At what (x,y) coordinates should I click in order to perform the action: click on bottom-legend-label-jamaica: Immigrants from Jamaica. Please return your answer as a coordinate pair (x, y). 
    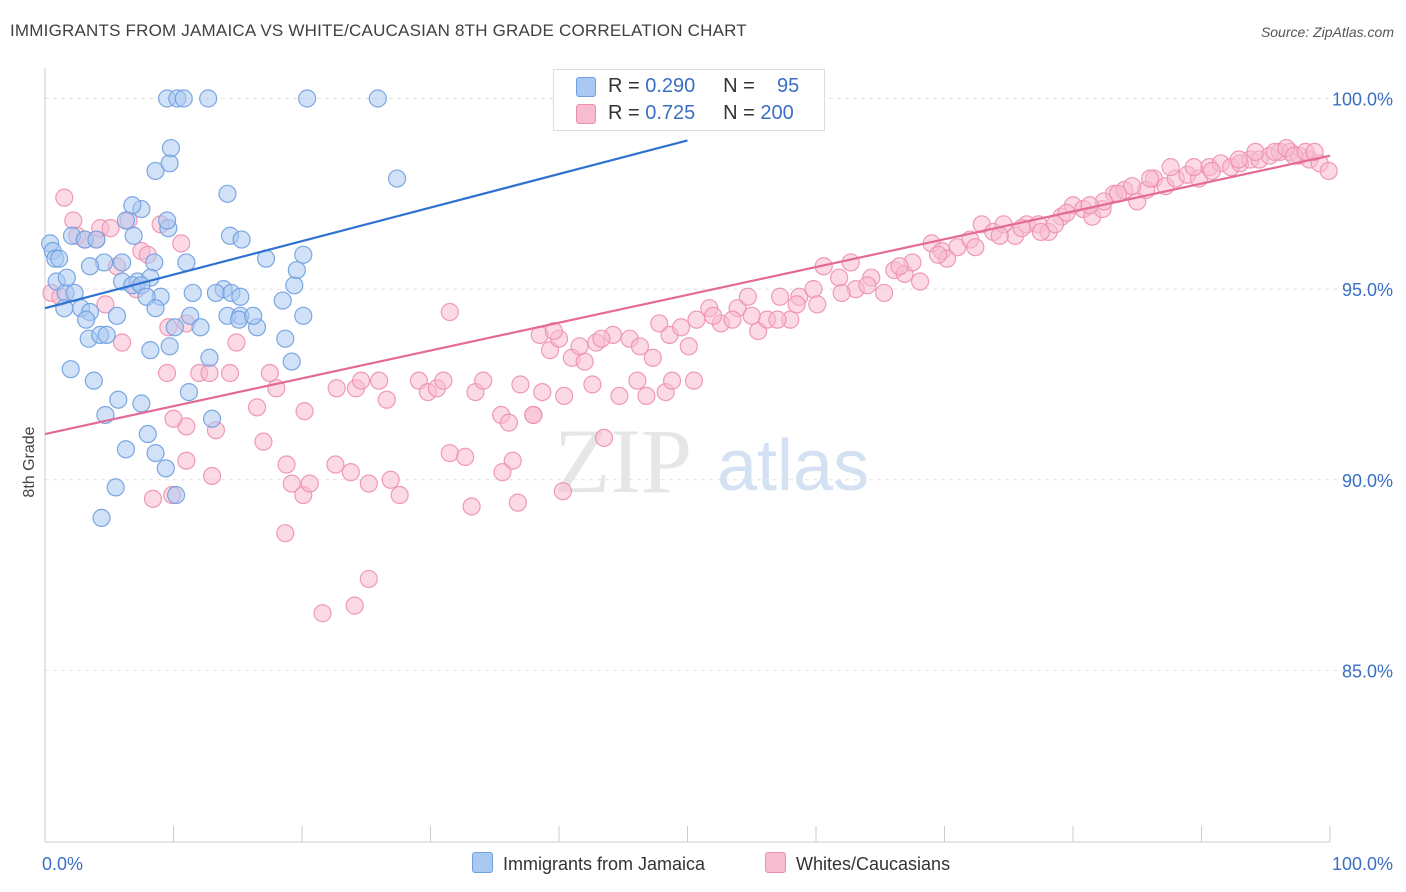
    Looking at the image, I should click on (604, 864).